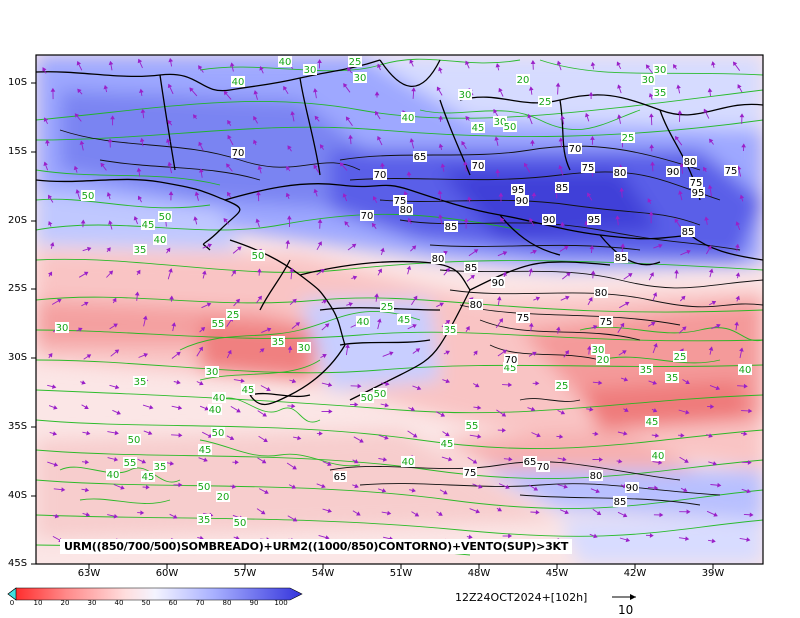 The width and height of the screenshot is (800, 618). Describe the element at coordinates (200, 603) in the screenshot. I see `colorbar-tick: 70` at that location.